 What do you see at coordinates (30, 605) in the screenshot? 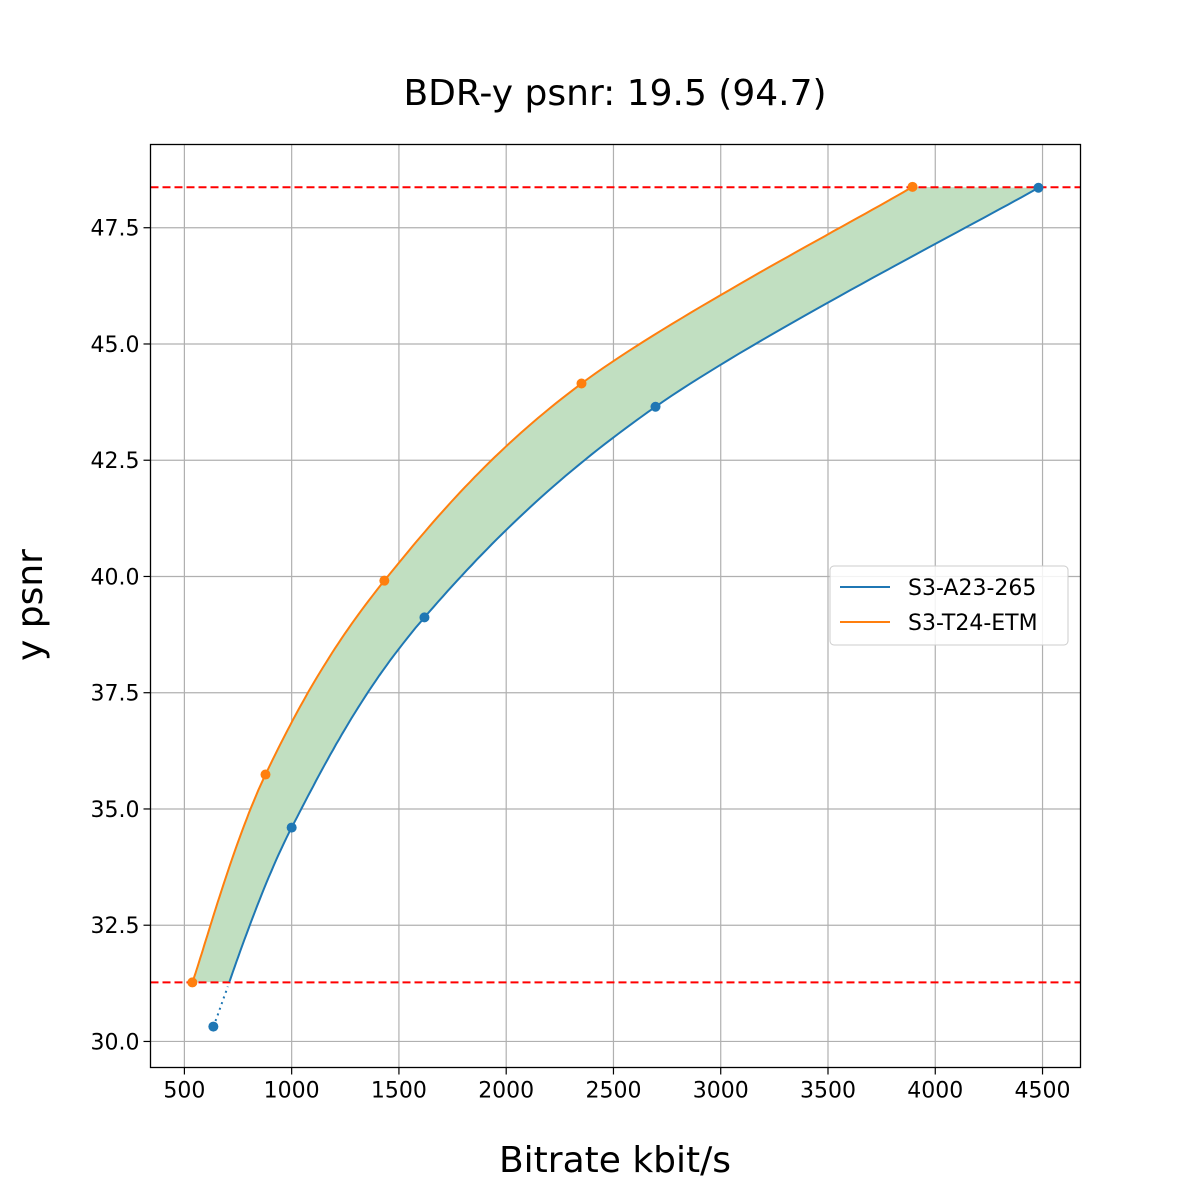
I see `y-axis-label: y psnr` at bounding box center [30, 605].